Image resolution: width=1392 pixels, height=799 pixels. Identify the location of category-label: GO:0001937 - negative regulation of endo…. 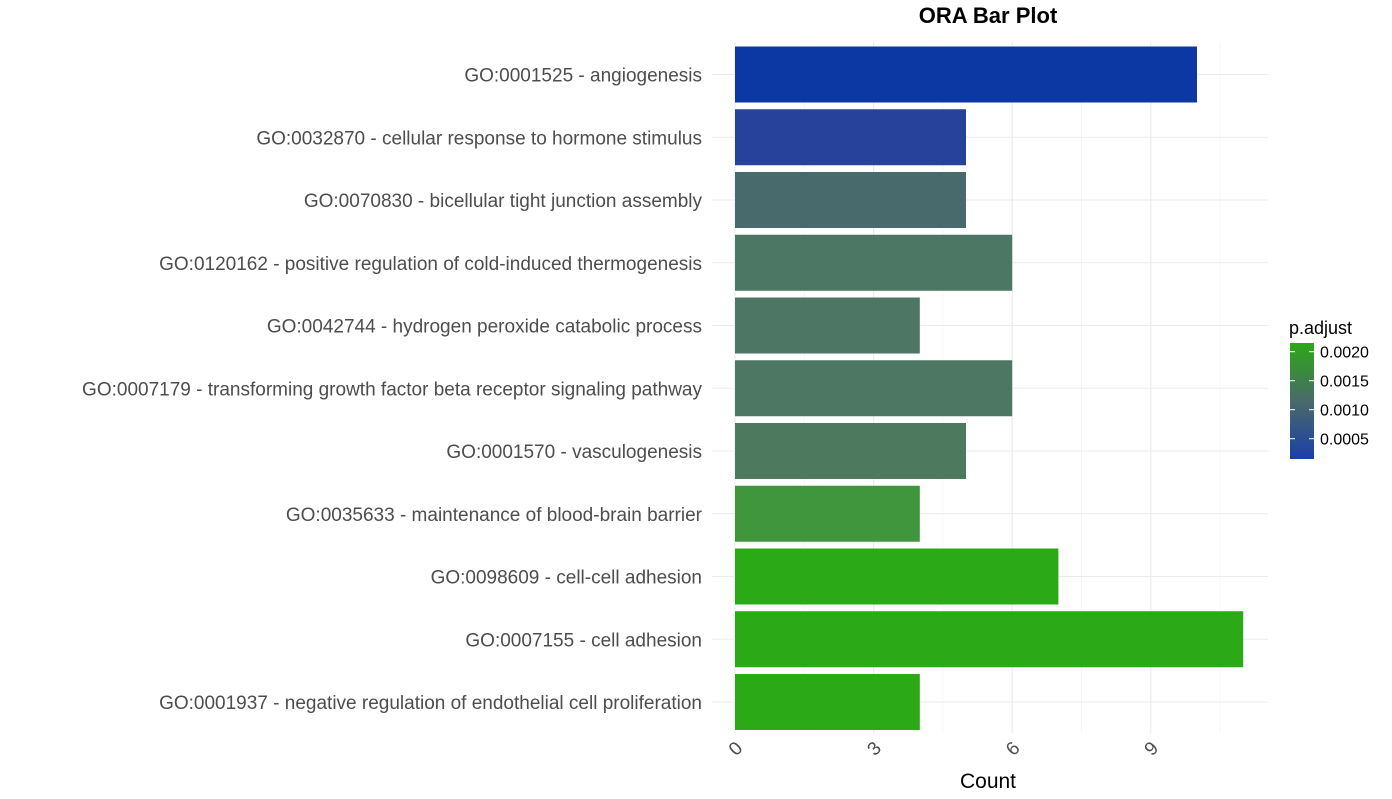
(430, 703).